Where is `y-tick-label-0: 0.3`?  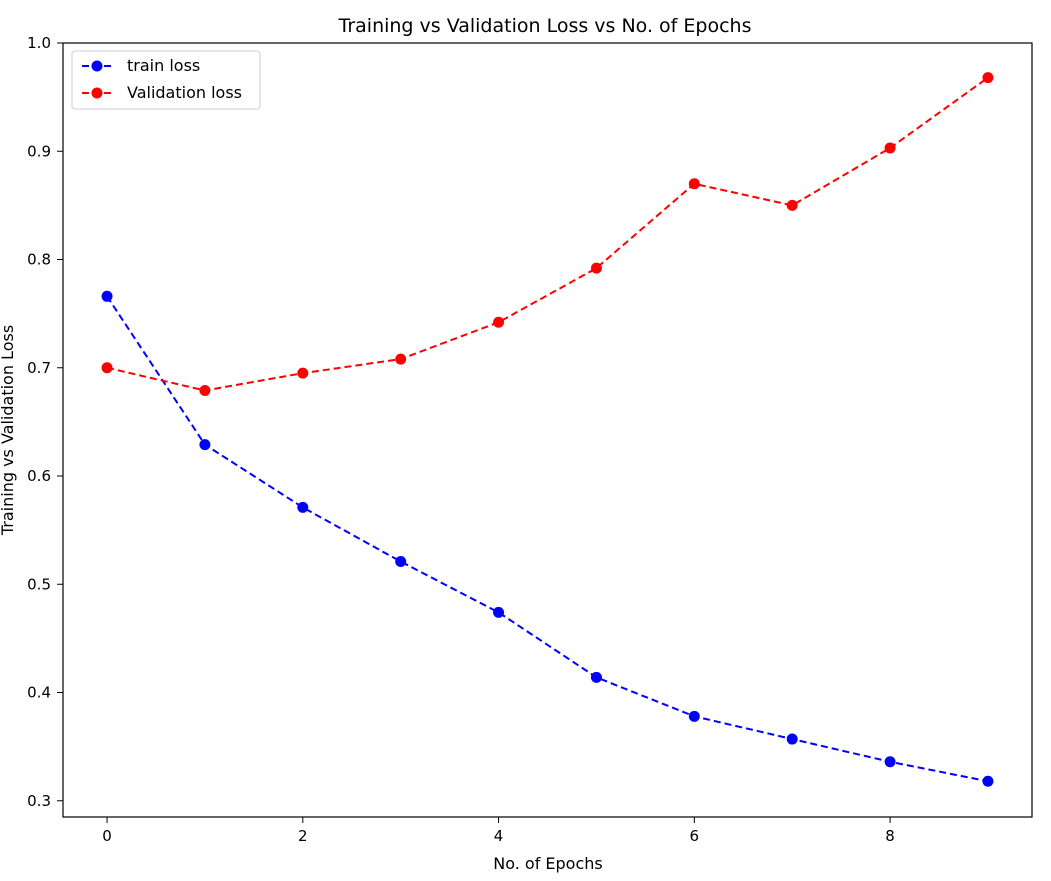
y-tick-label-0: 0.3 is located at coordinates (39, 801).